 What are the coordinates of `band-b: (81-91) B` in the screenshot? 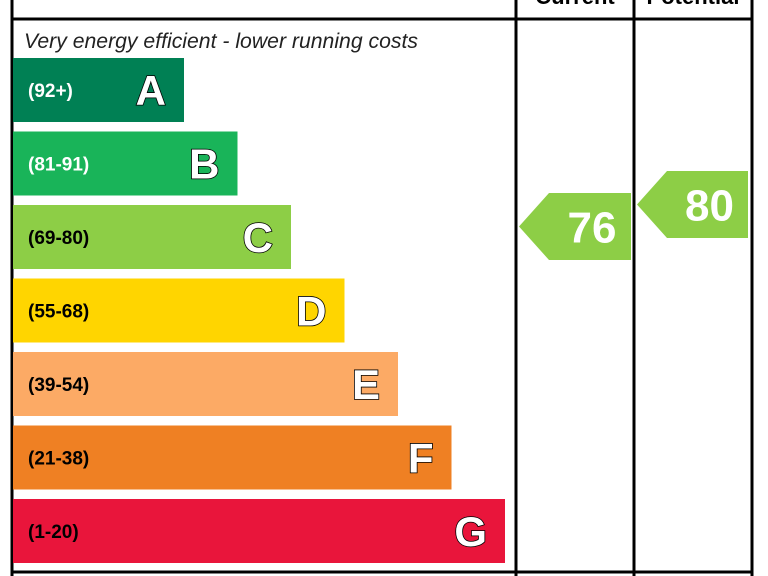 It's located at (125, 163).